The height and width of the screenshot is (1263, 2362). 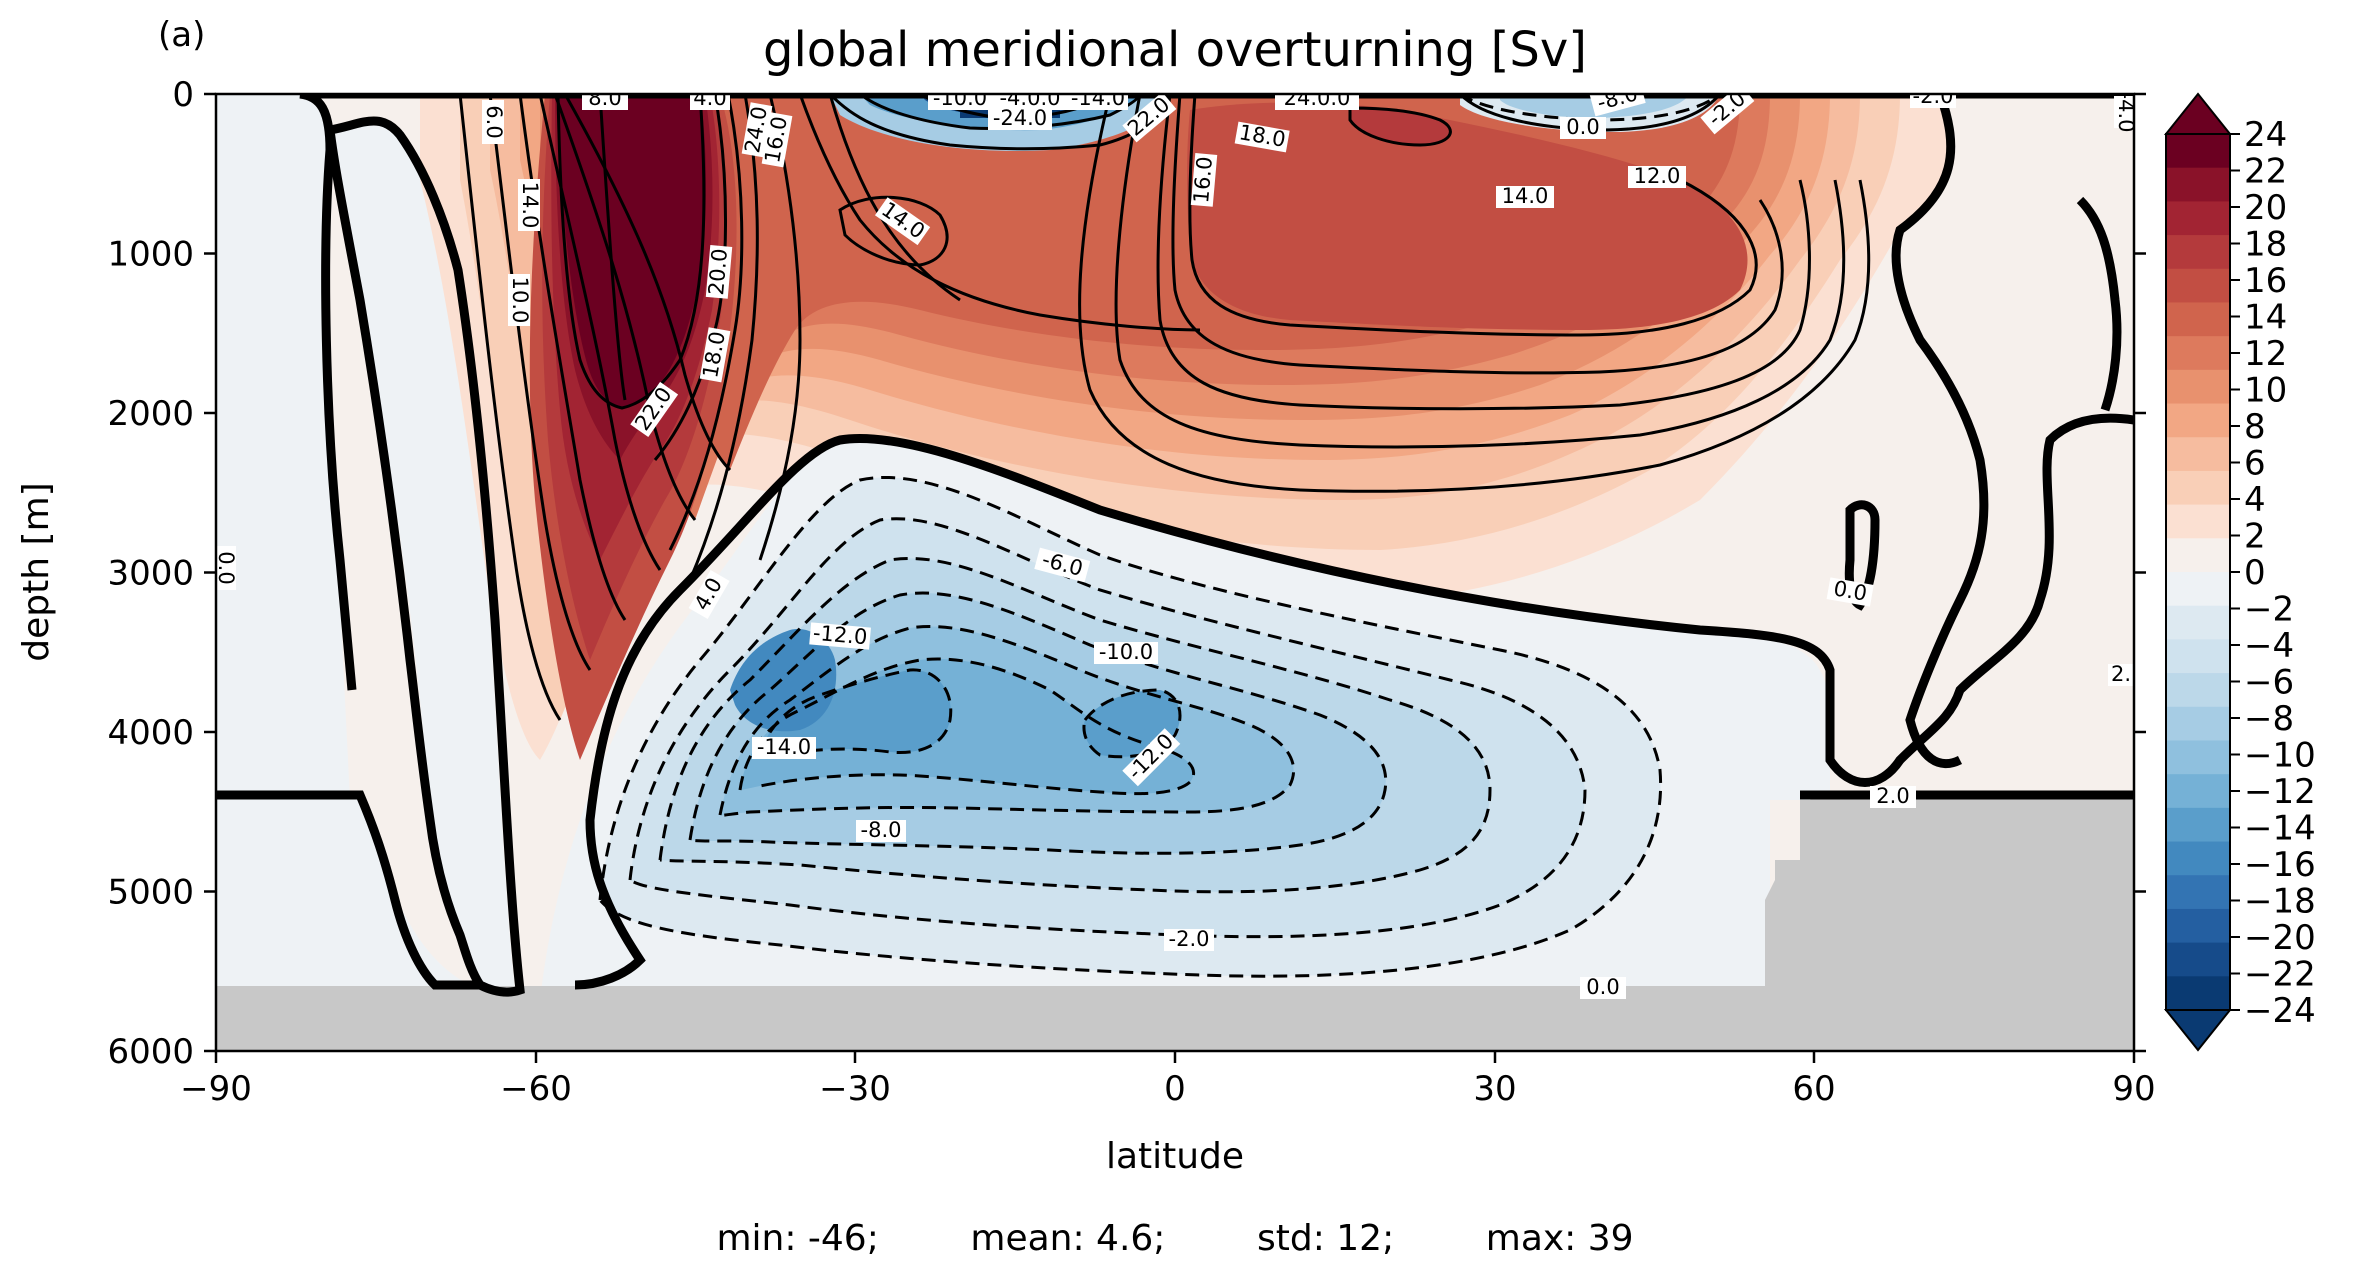 I want to click on x-tick-label: 60, so click(x=1813, y=1089).